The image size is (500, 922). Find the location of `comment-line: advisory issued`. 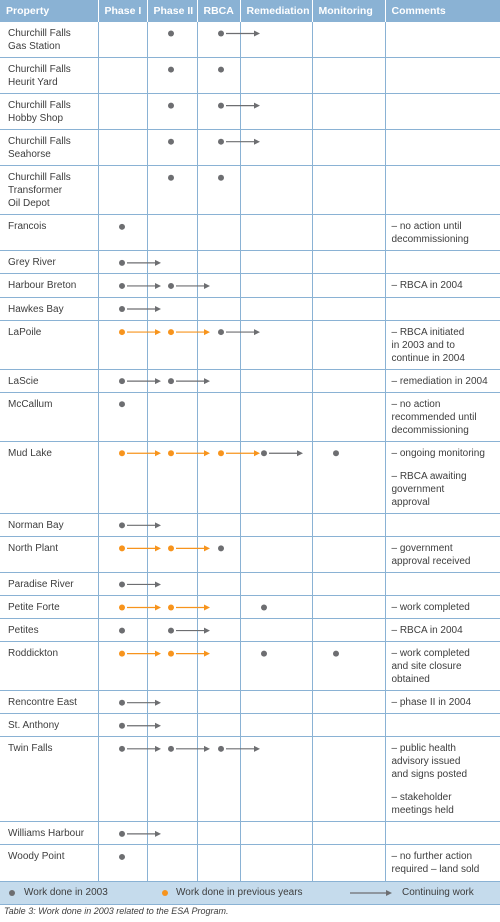

comment-line: advisory issued is located at coordinates (426, 762).